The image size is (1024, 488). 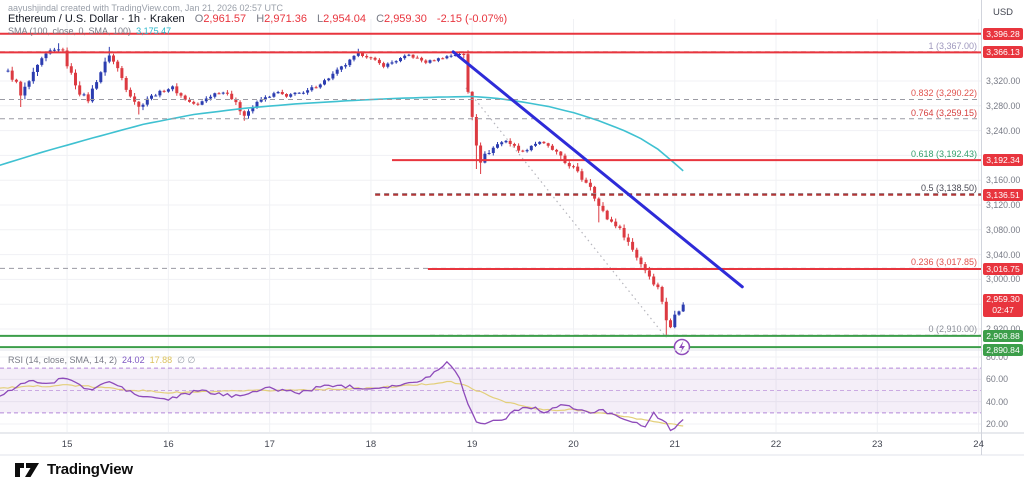 I want to click on sma-legend: SMA (100, close, 0, SMA, 100) 3,175.47, so click(x=89, y=31).